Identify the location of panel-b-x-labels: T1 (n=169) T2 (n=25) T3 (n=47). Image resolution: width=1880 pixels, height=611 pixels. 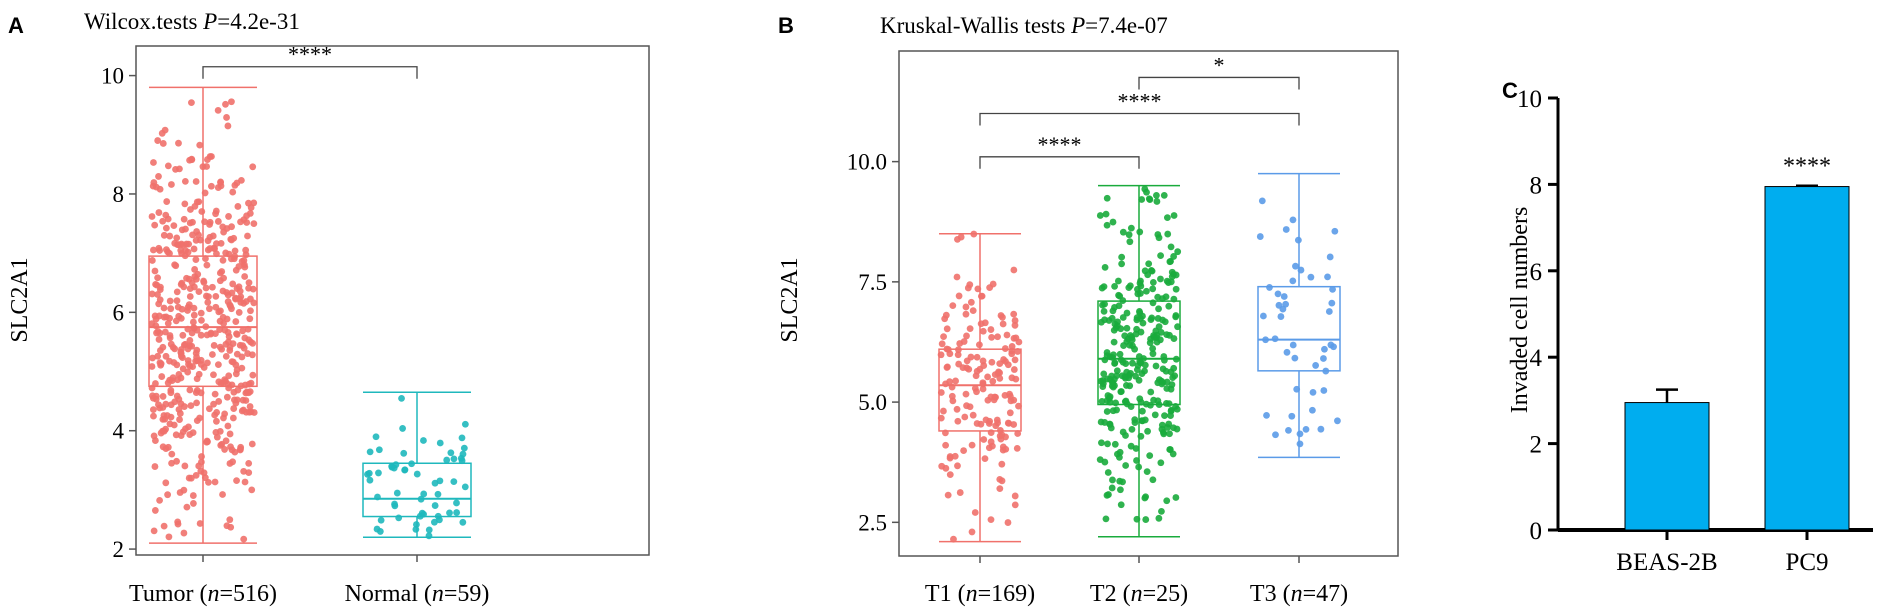
(1136, 581).